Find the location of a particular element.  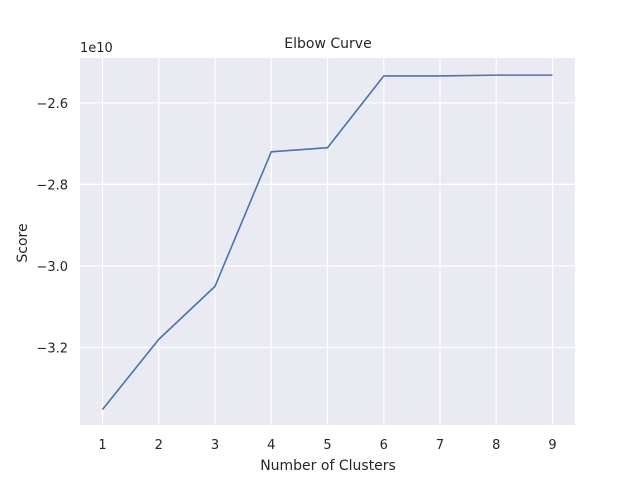

x-tick-label: 2 is located at coordinates (159, 445).